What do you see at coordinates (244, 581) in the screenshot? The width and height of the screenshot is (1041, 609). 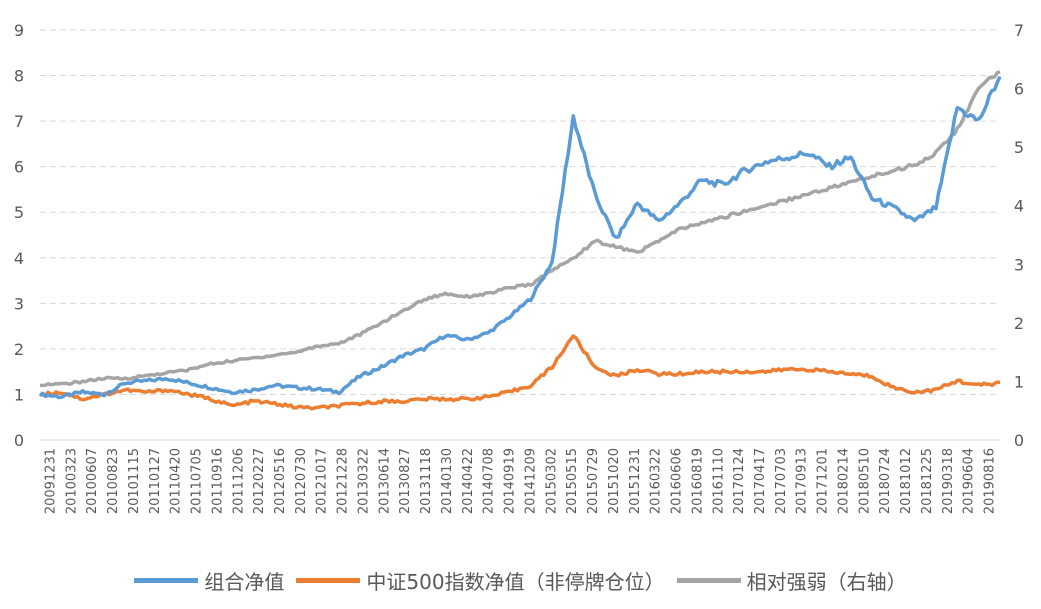 I see `legend-label-portfolio: 组合净值` at bounding box center [244, 581].